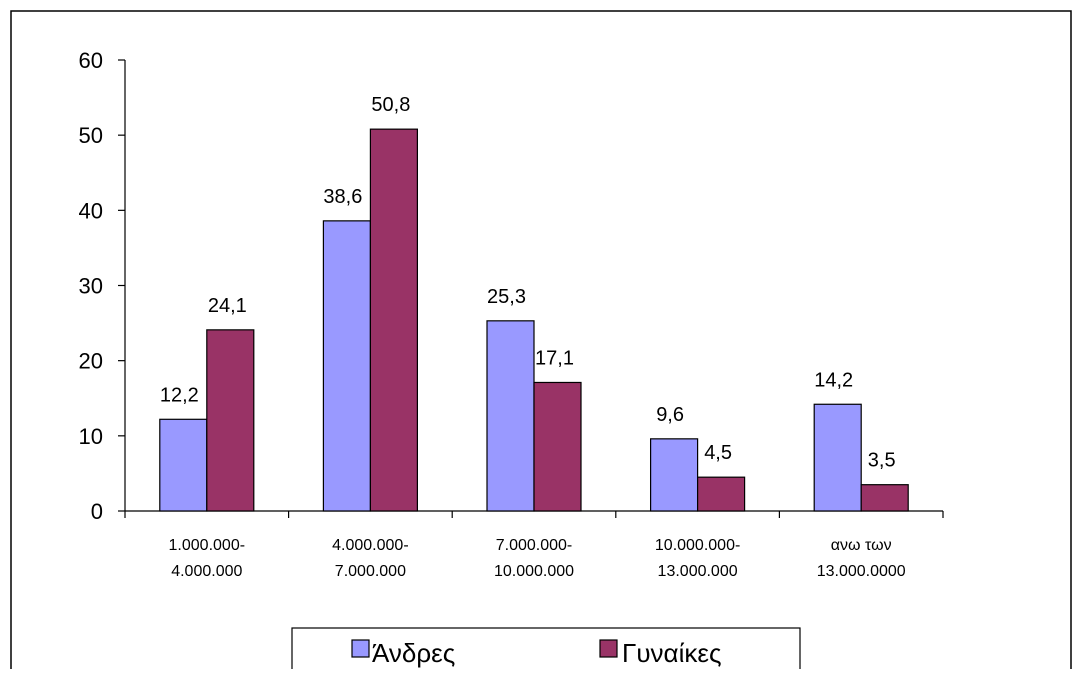 This screenshot has width=1080, height=674. Describe the element at coordinates (718, 453) in the screenshot. I see `data-label-gynaikes: 4,5` at that location.